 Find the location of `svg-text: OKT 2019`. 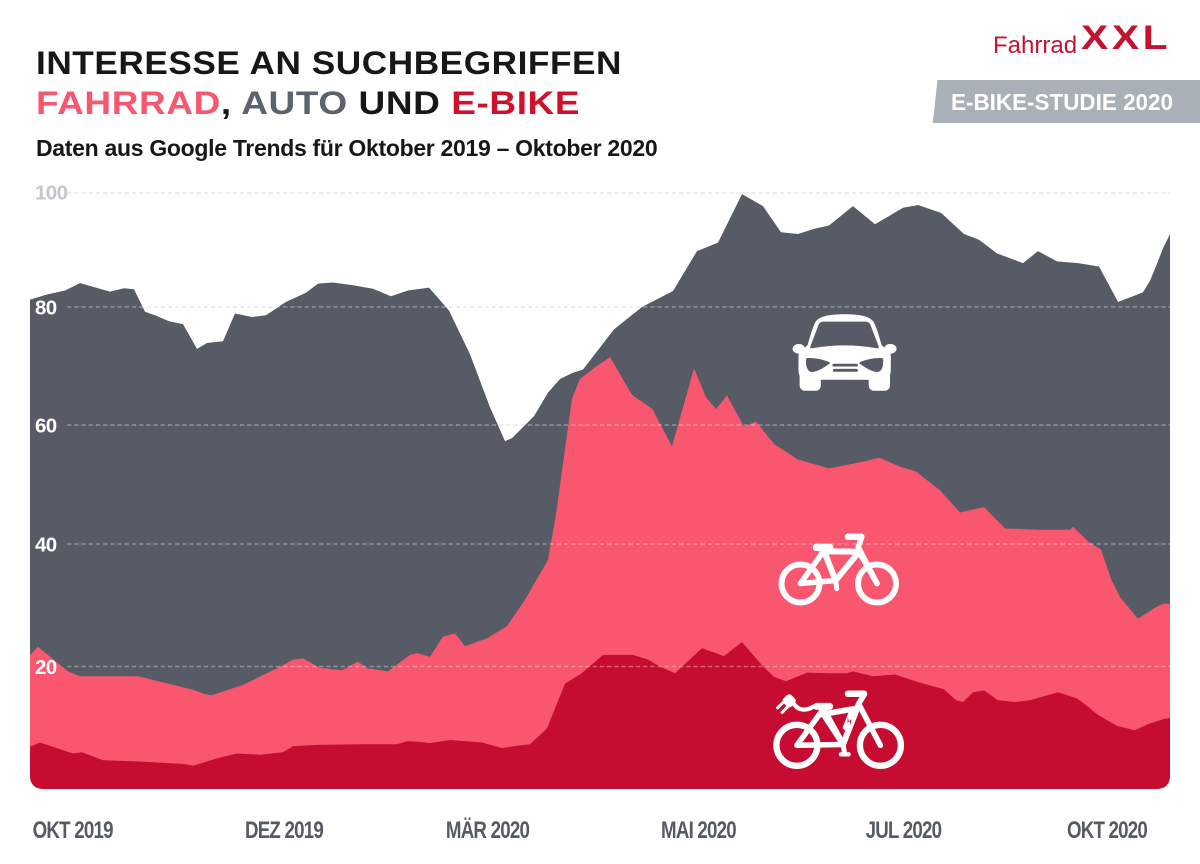

svg-text: OKT 2019 is located at coordinates (73, 830).